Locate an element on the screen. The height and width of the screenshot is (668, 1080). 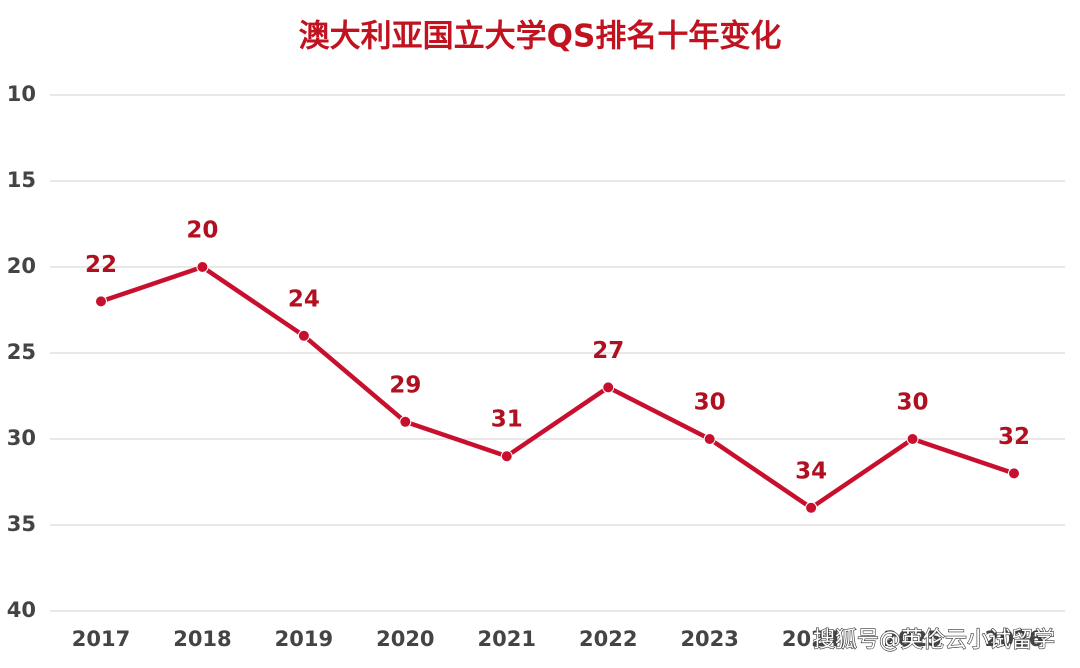
data-label: 22 is located at coordinates (101, 265).